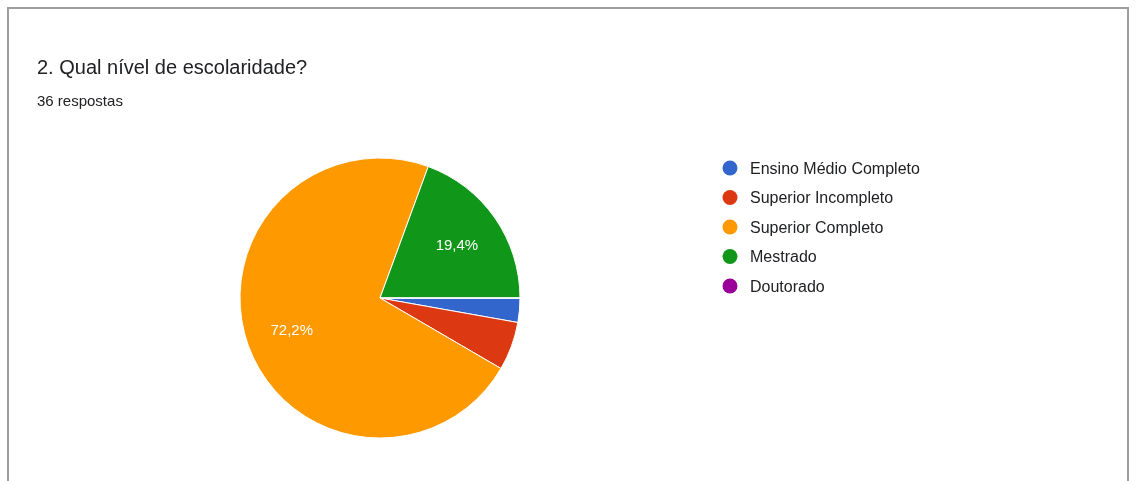 This screenshot has height=481, width=1136. What do you see at coordinates (783, 256) in the screenshot?
I see `legend-label: Mestrado` at bounding box center [783, 256].